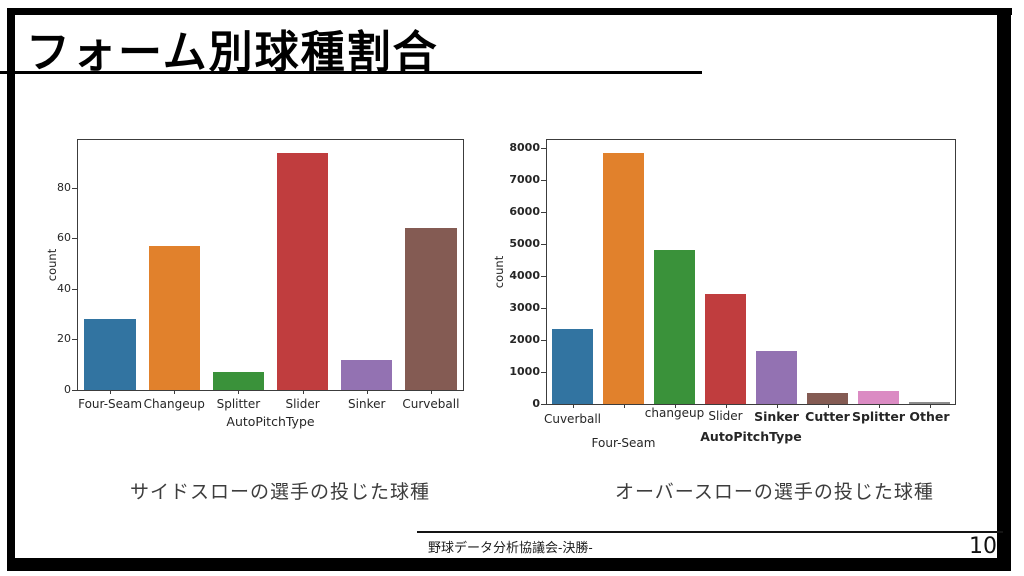 Image resolution: width=1024 pixels, height=576 pixels. Describe the element at coordinates (64, 238) in the screenshot. I see `y-tick-label: 60` at that location.